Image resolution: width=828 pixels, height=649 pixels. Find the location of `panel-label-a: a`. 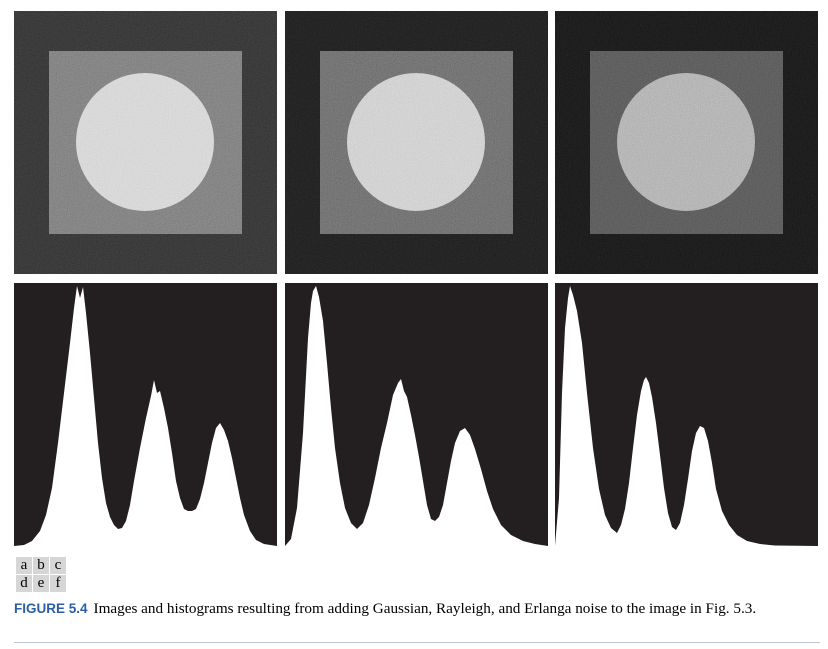

panel-label-a: a is located at coordinates (24, 565).